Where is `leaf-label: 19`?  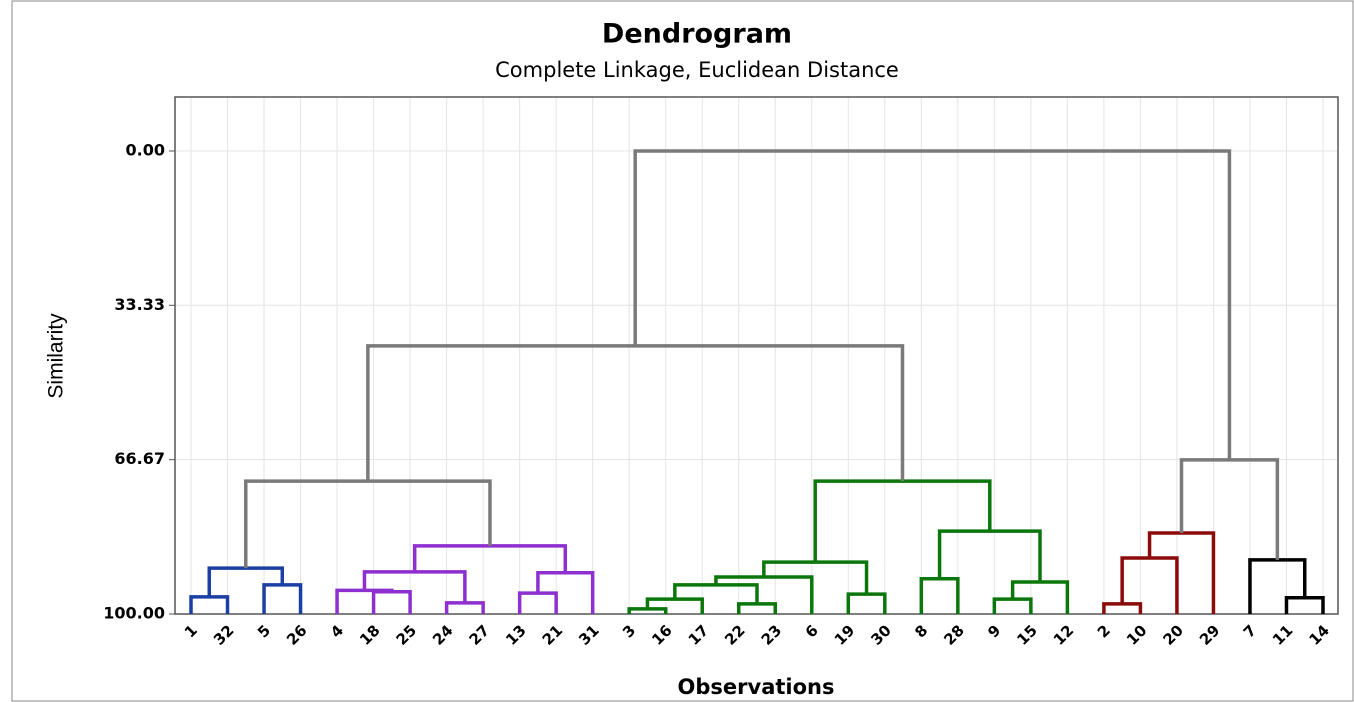
leaf-label: 19 is located at coordinates (844, 634).